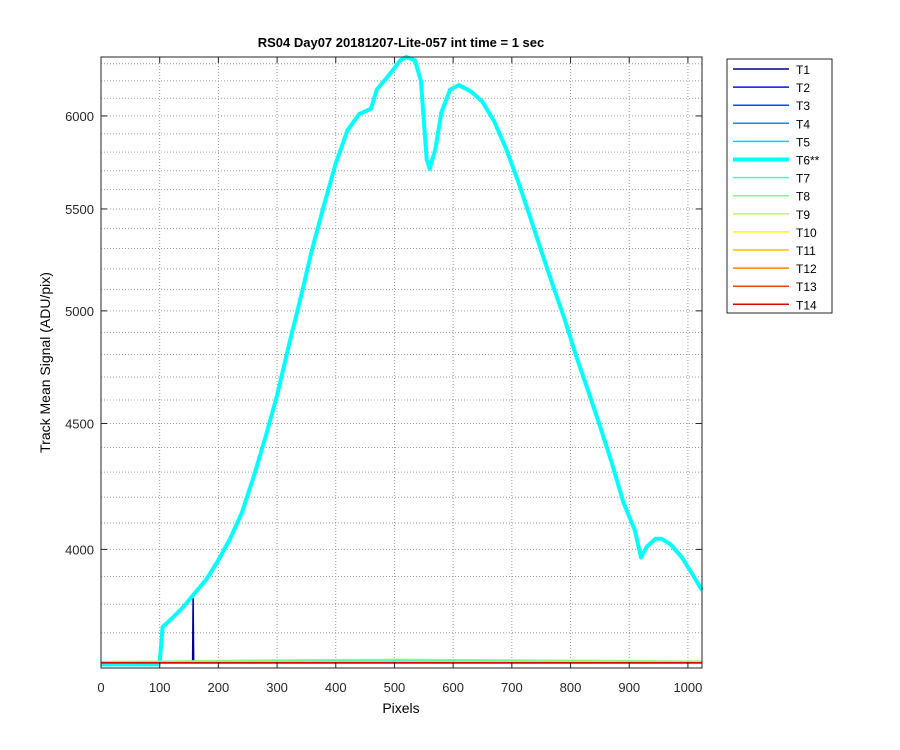  Describe the element at coordinates (803, 70) in the screenshot. I see `legend-label: T1` at that location.